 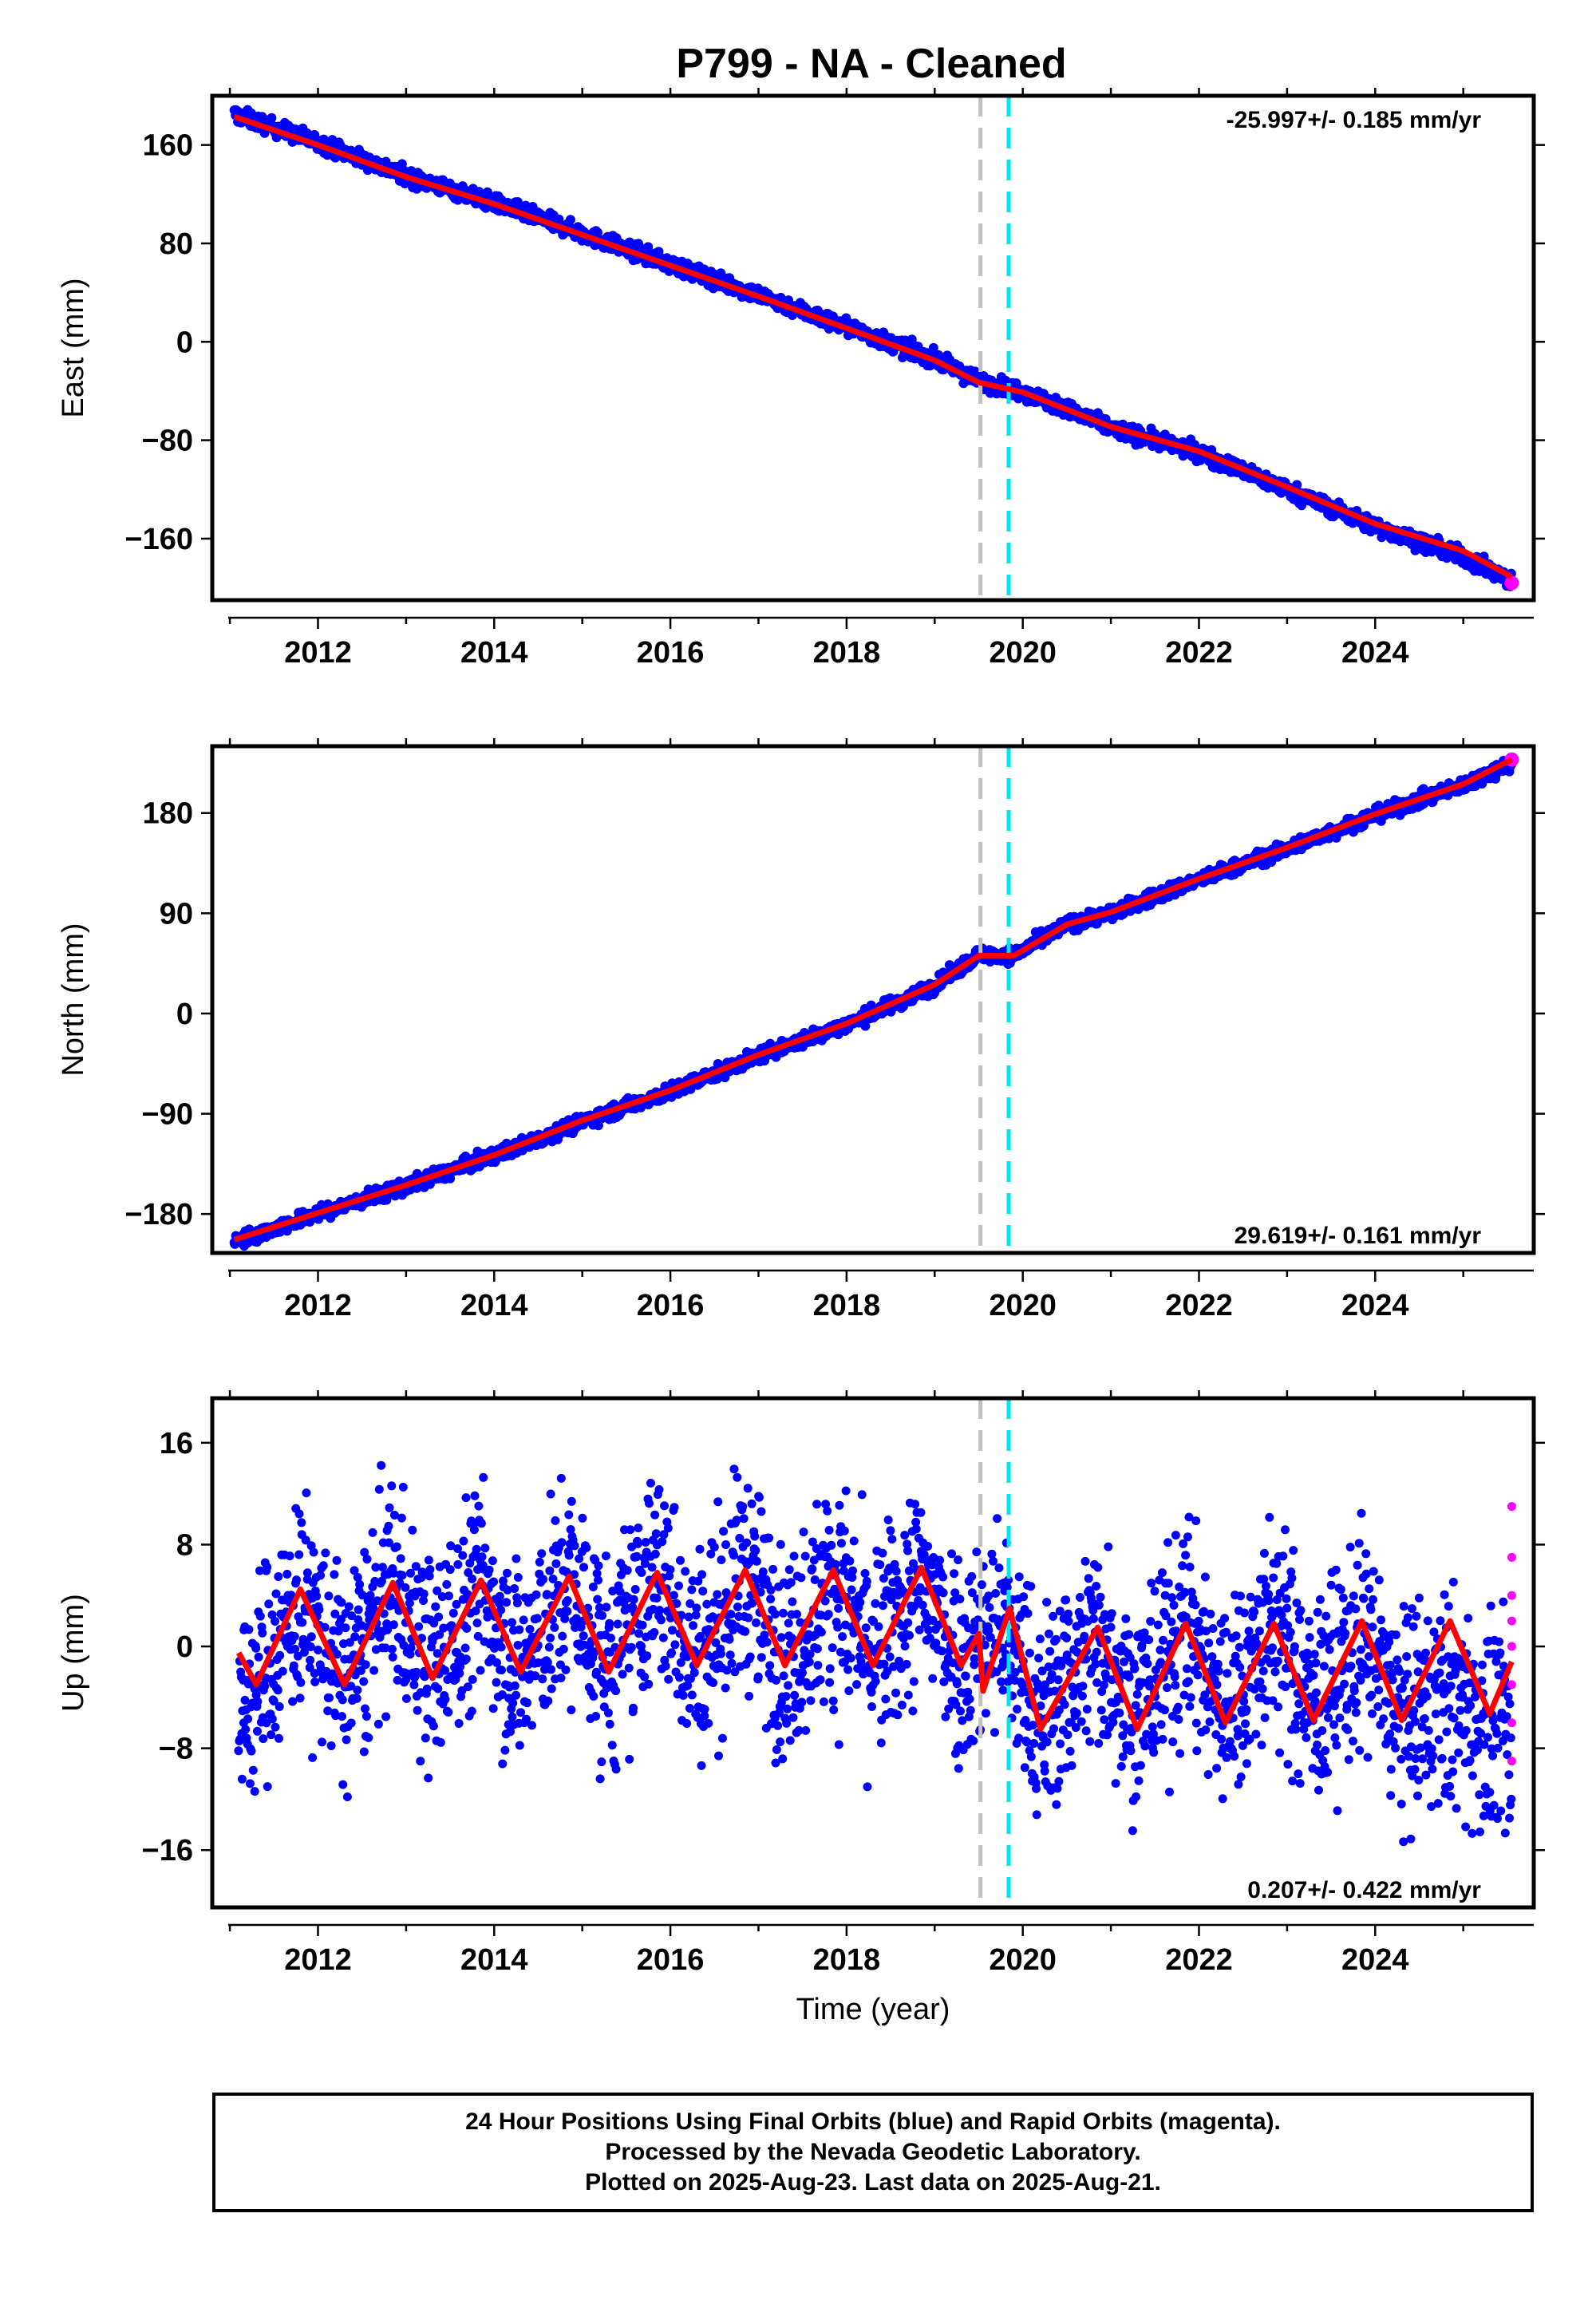 I want to click on x-tick-label: 2014, so click(x=494, y=653).